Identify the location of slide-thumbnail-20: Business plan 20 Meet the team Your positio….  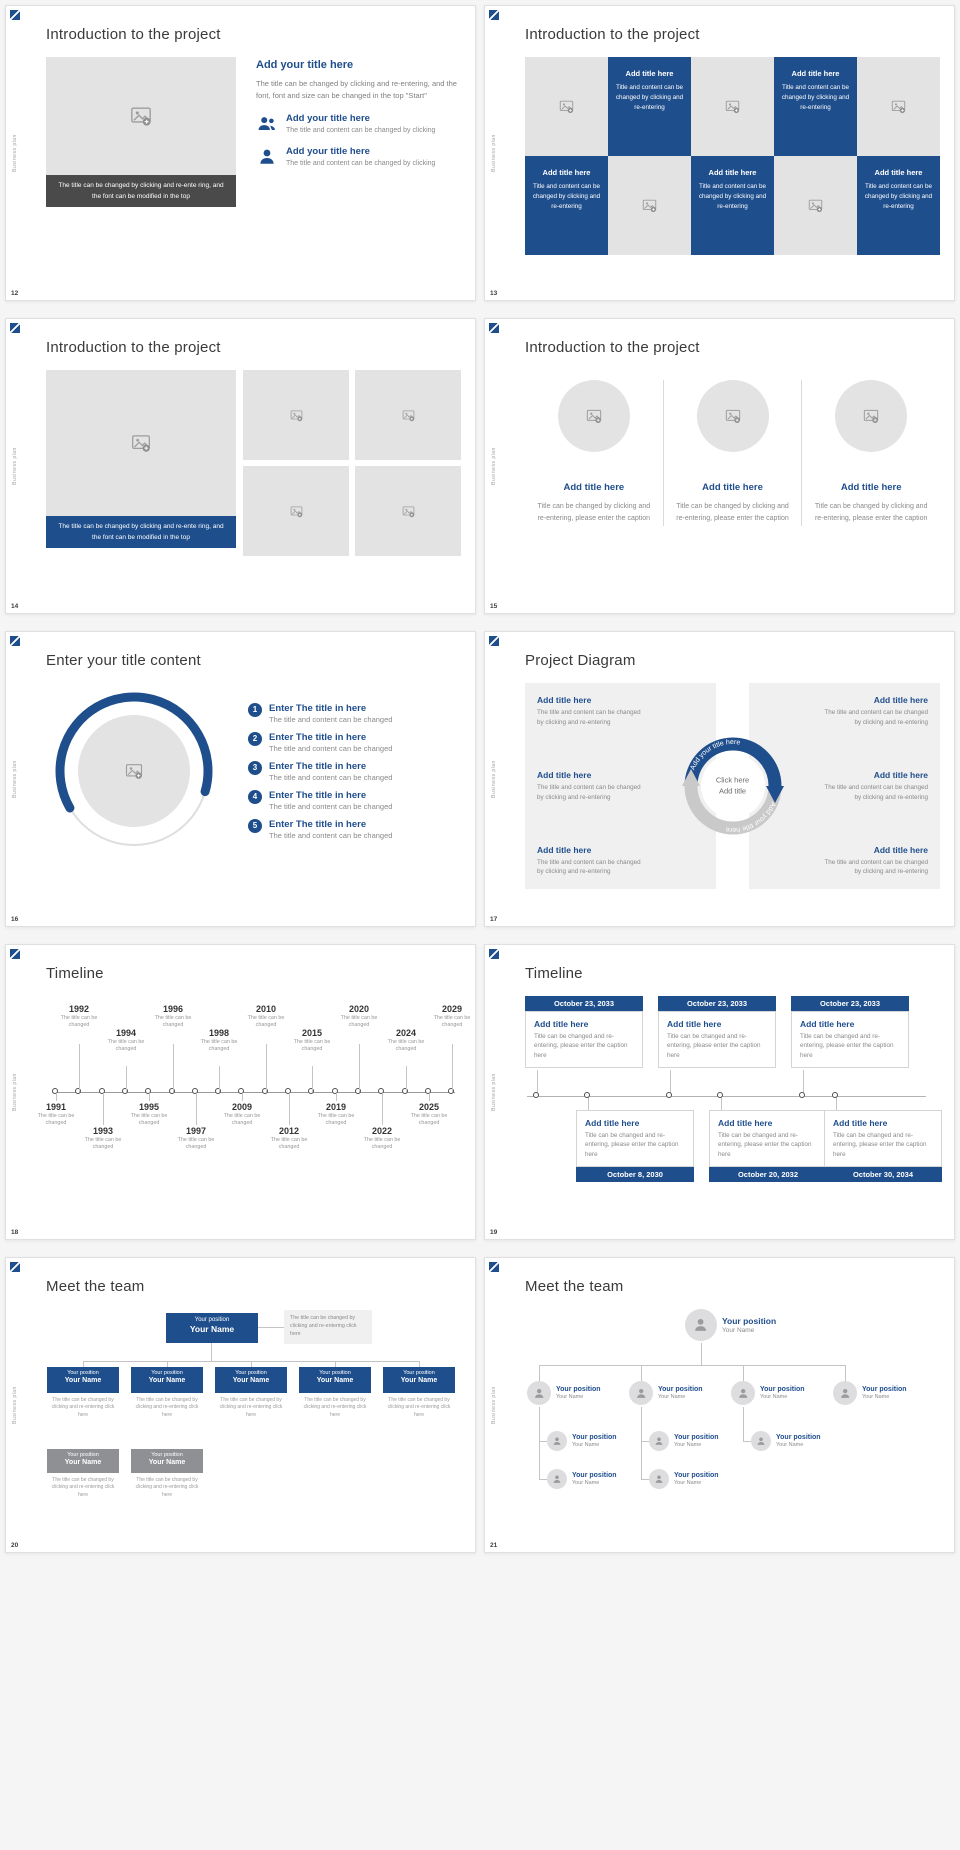
(240, 1405).